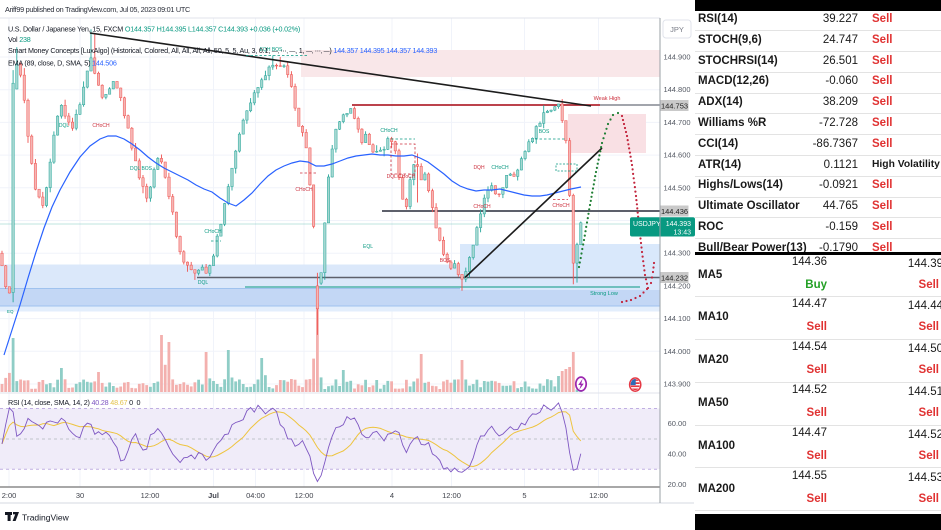 The image size is (941, 530). Describe the element at coordinates (213, 495) in the screenshot. I see `svg-text: Jul` at that location.